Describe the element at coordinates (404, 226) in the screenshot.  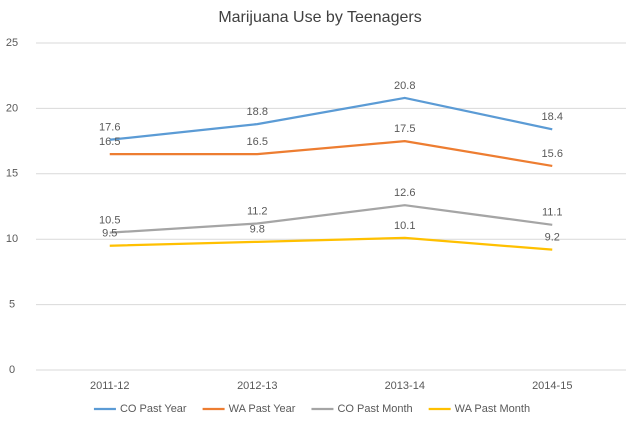
I see `data-label: 10.1` at that location.